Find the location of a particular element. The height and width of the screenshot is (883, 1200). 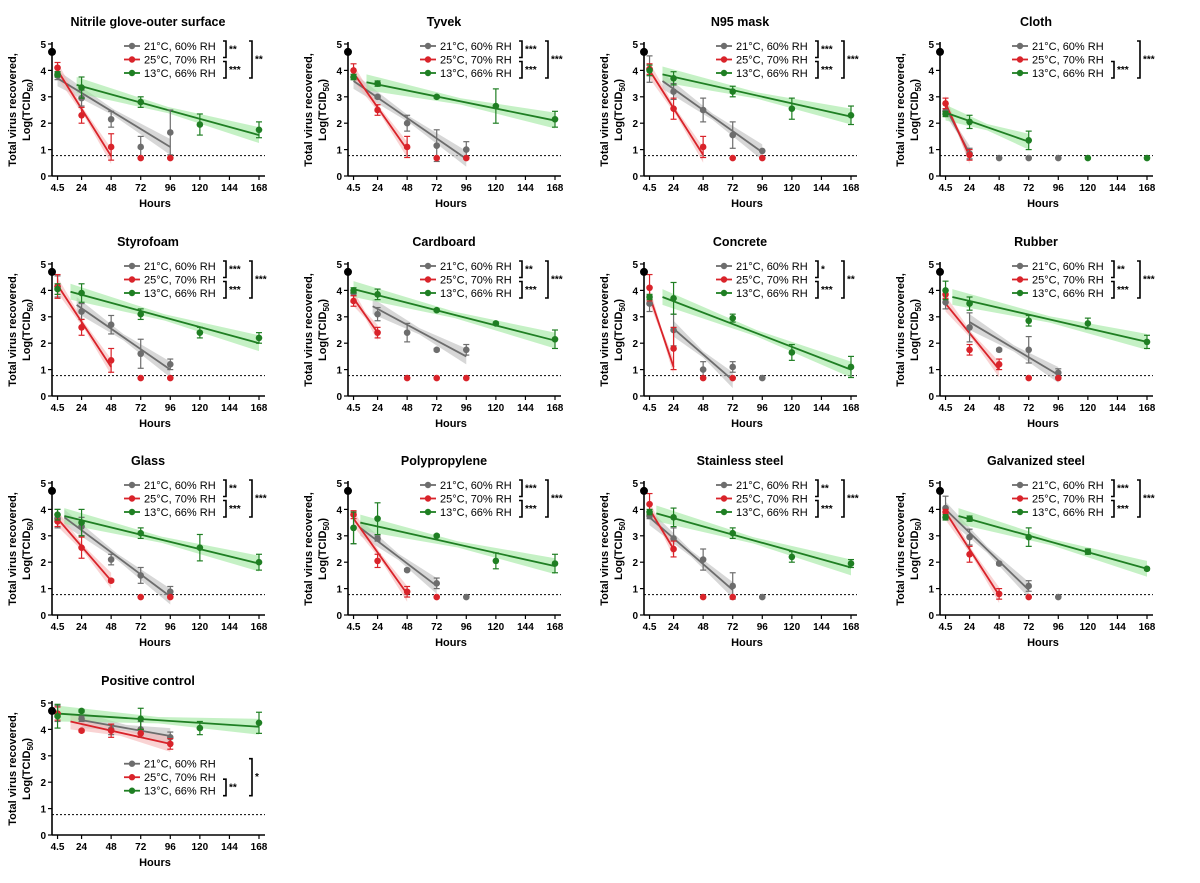

significance-bracket-outer-stars: ** is located at coordinates (851, 279).